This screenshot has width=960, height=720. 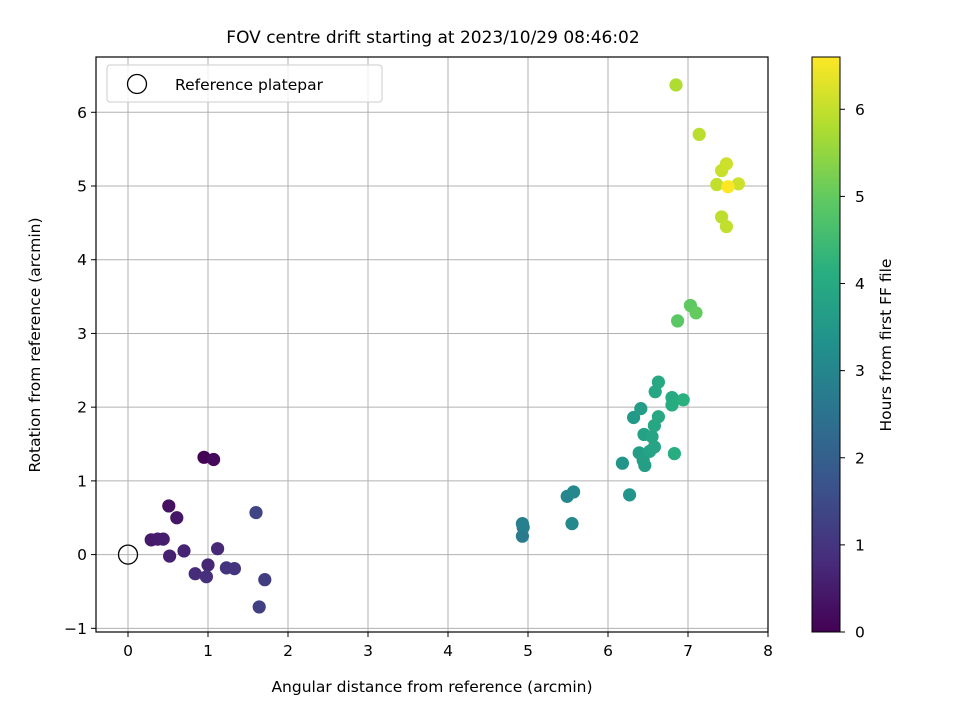 I want to click on x-tick-label: 3, so click(x=368, y=651).